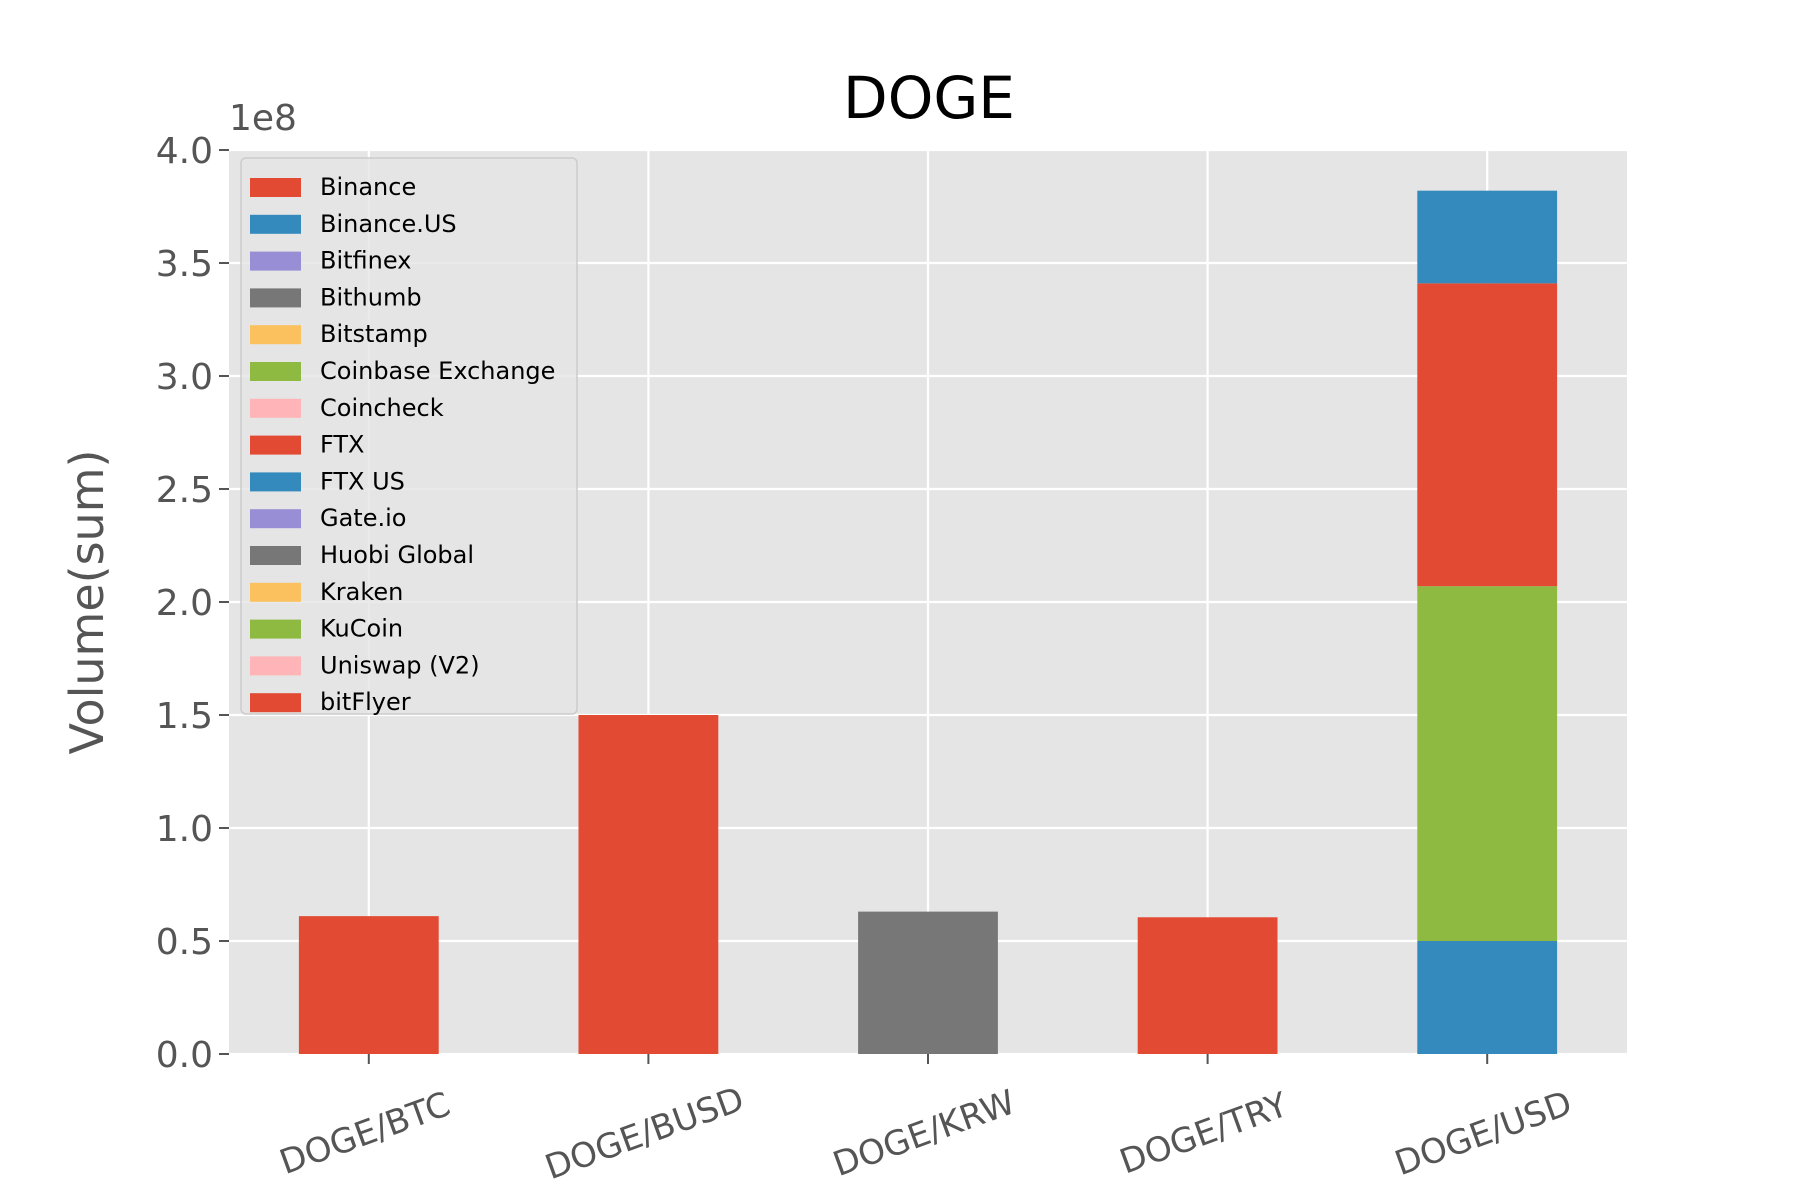  What do you see at coordinates (371, 297) in the screenshot?
I see `legend-label: Bithumb` at bounding box center [371, 297].